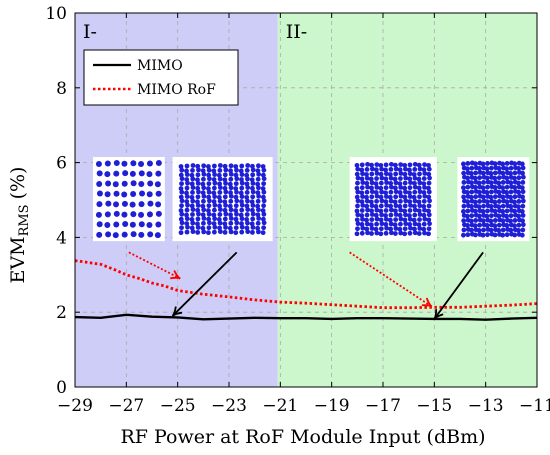 This screenshot has height=455, width=550. I want to click on x-tick-label: −27, so click(126, 406).